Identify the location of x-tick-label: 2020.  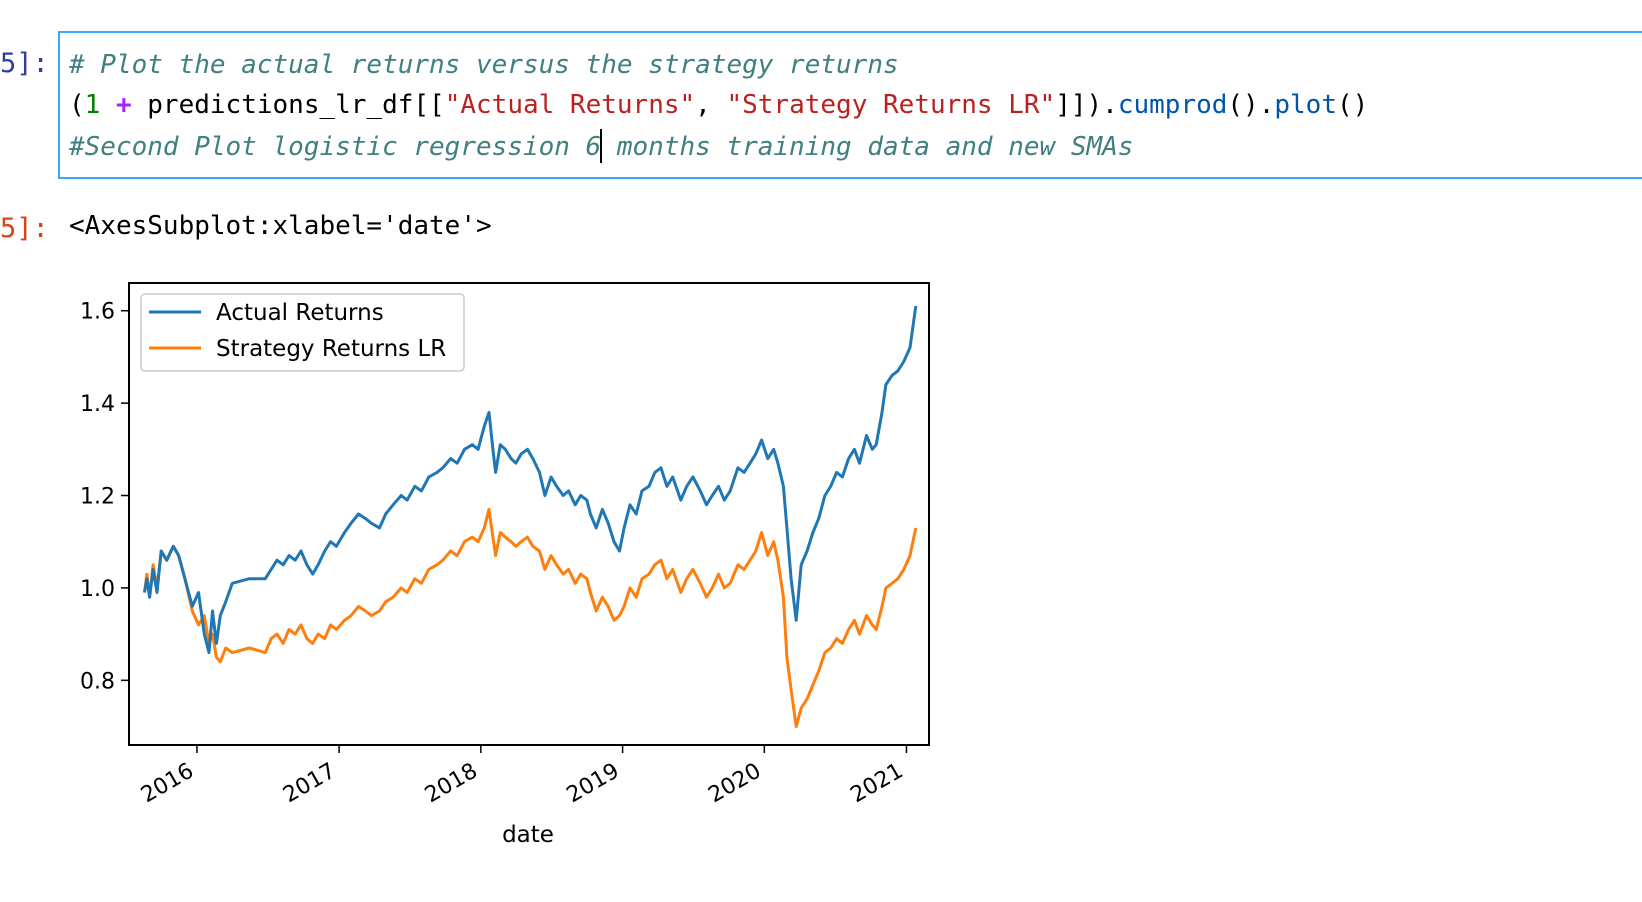
(734, 784).